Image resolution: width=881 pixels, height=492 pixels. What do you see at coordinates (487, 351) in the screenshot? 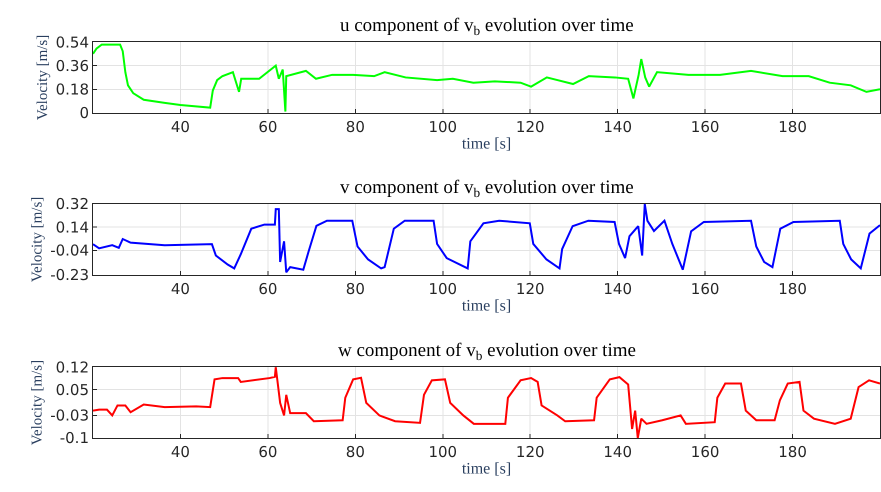
I see `chart-title: w component of v$_{b}$ evolution over time` at bounding box center [487, 351].